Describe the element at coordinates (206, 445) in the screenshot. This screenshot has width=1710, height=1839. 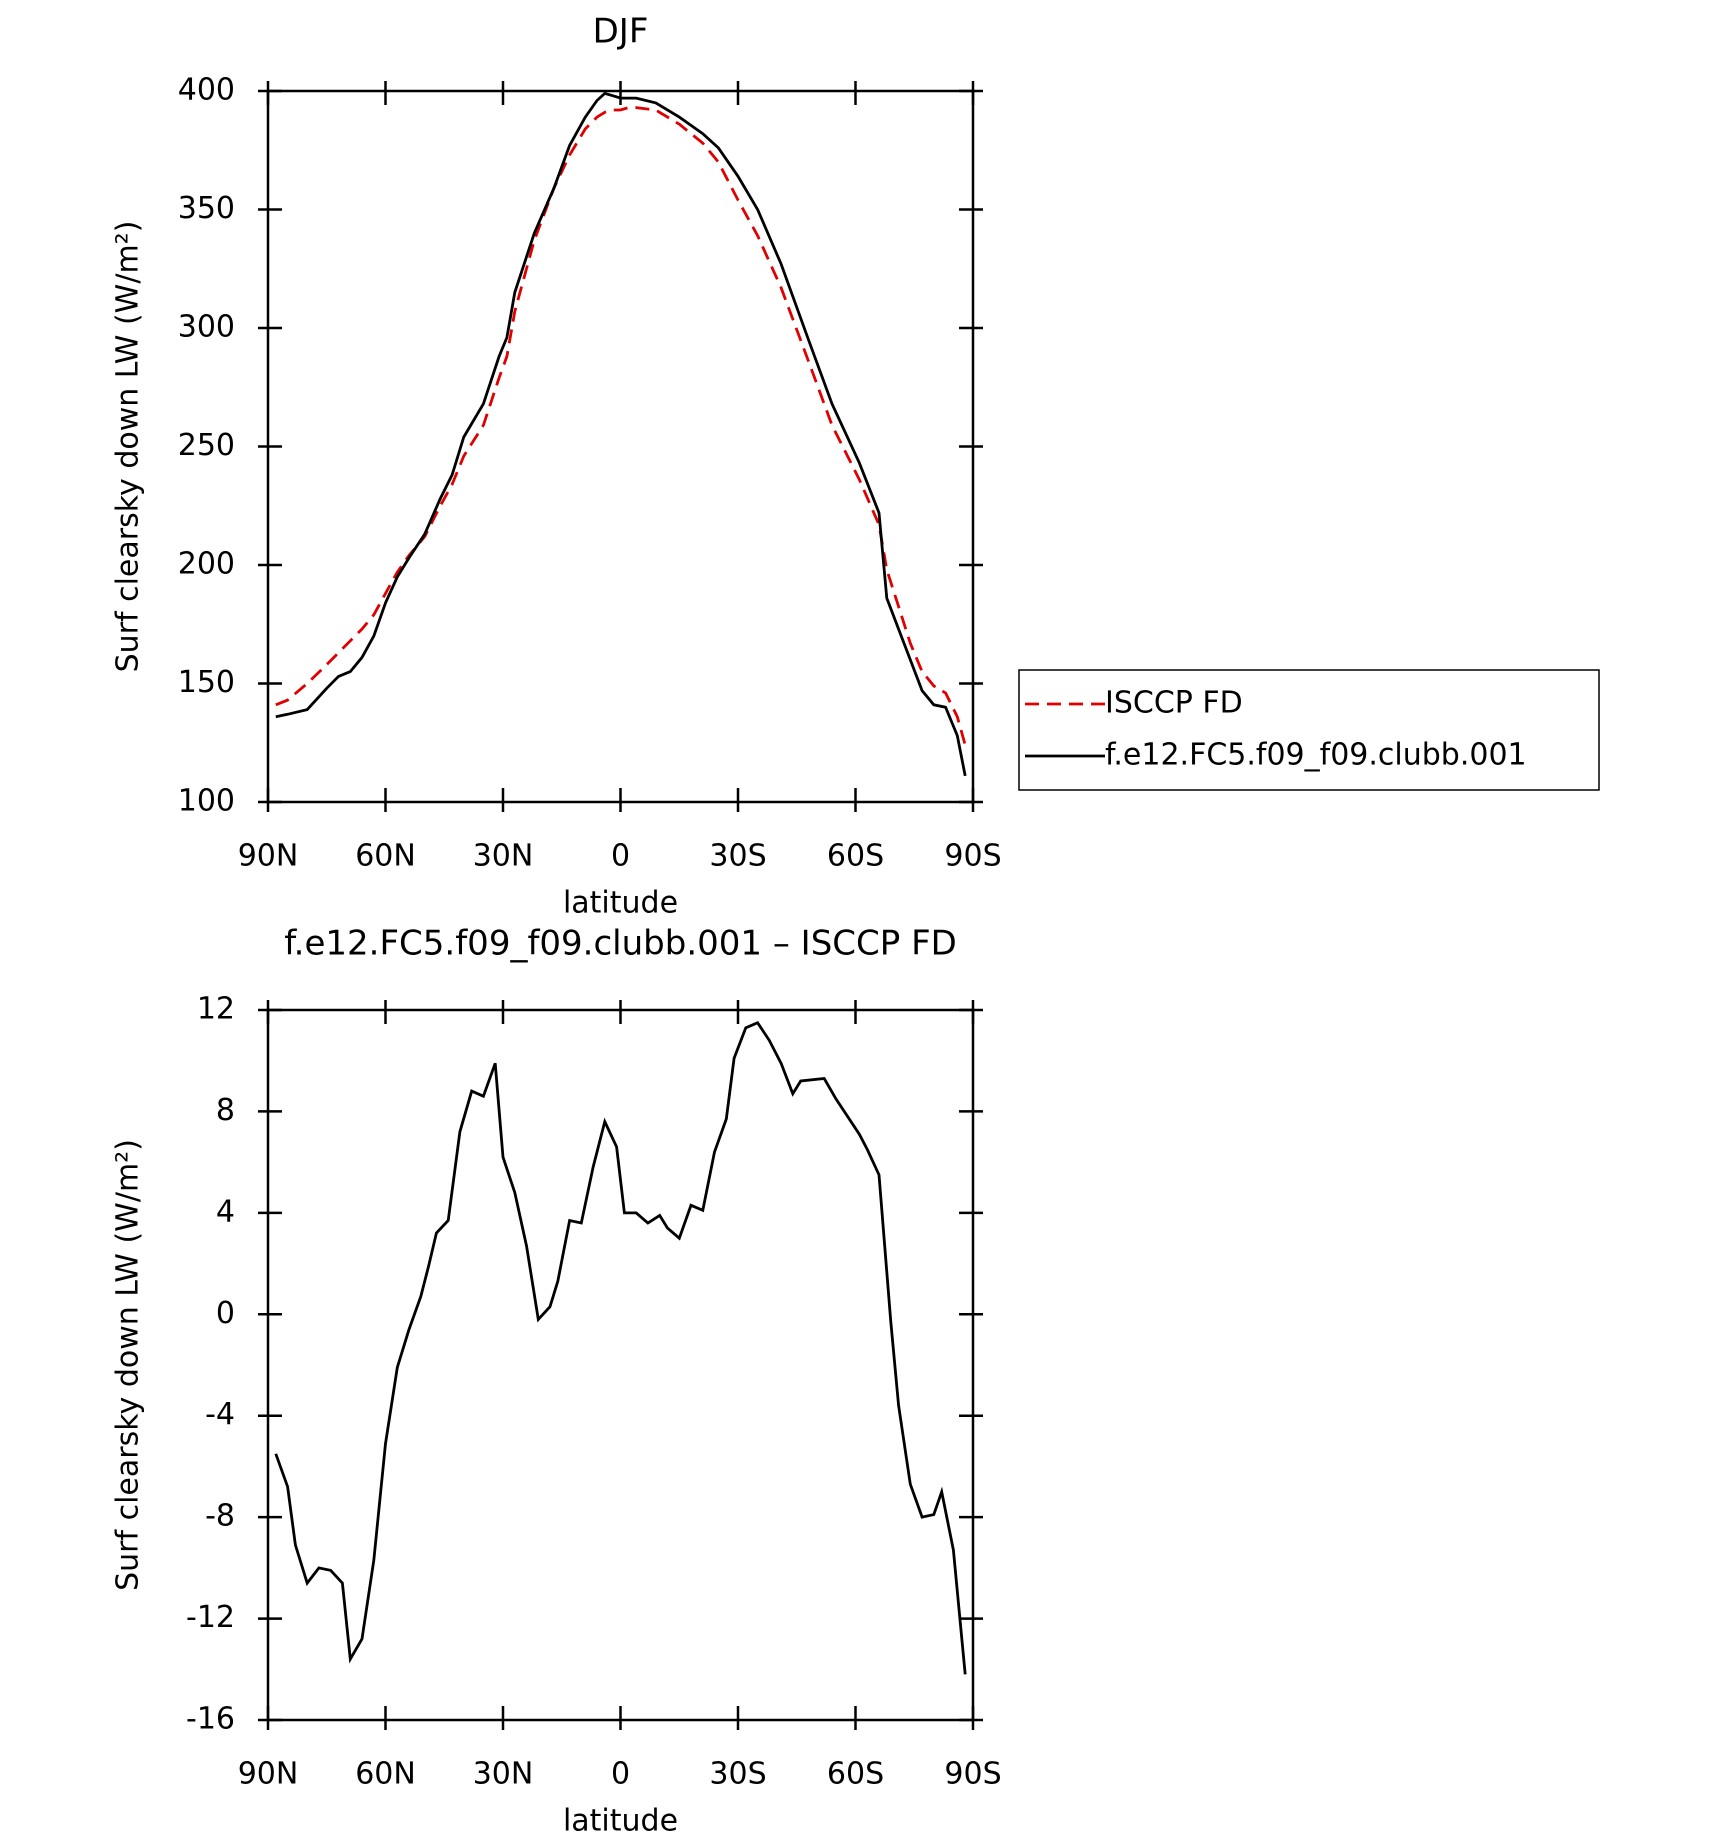
I see `y-tick-label: 250` at that location.